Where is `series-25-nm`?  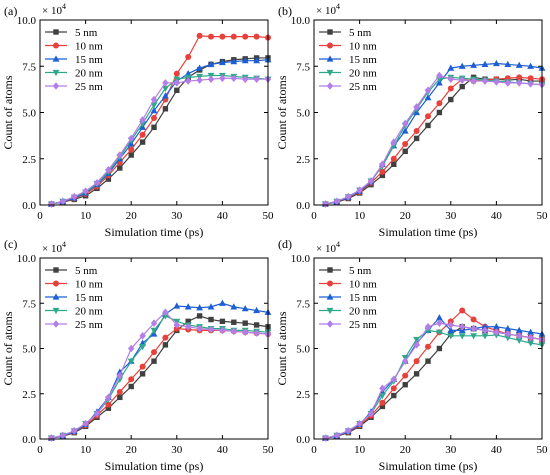
series-25-nm is located at coordinates (160, 375).